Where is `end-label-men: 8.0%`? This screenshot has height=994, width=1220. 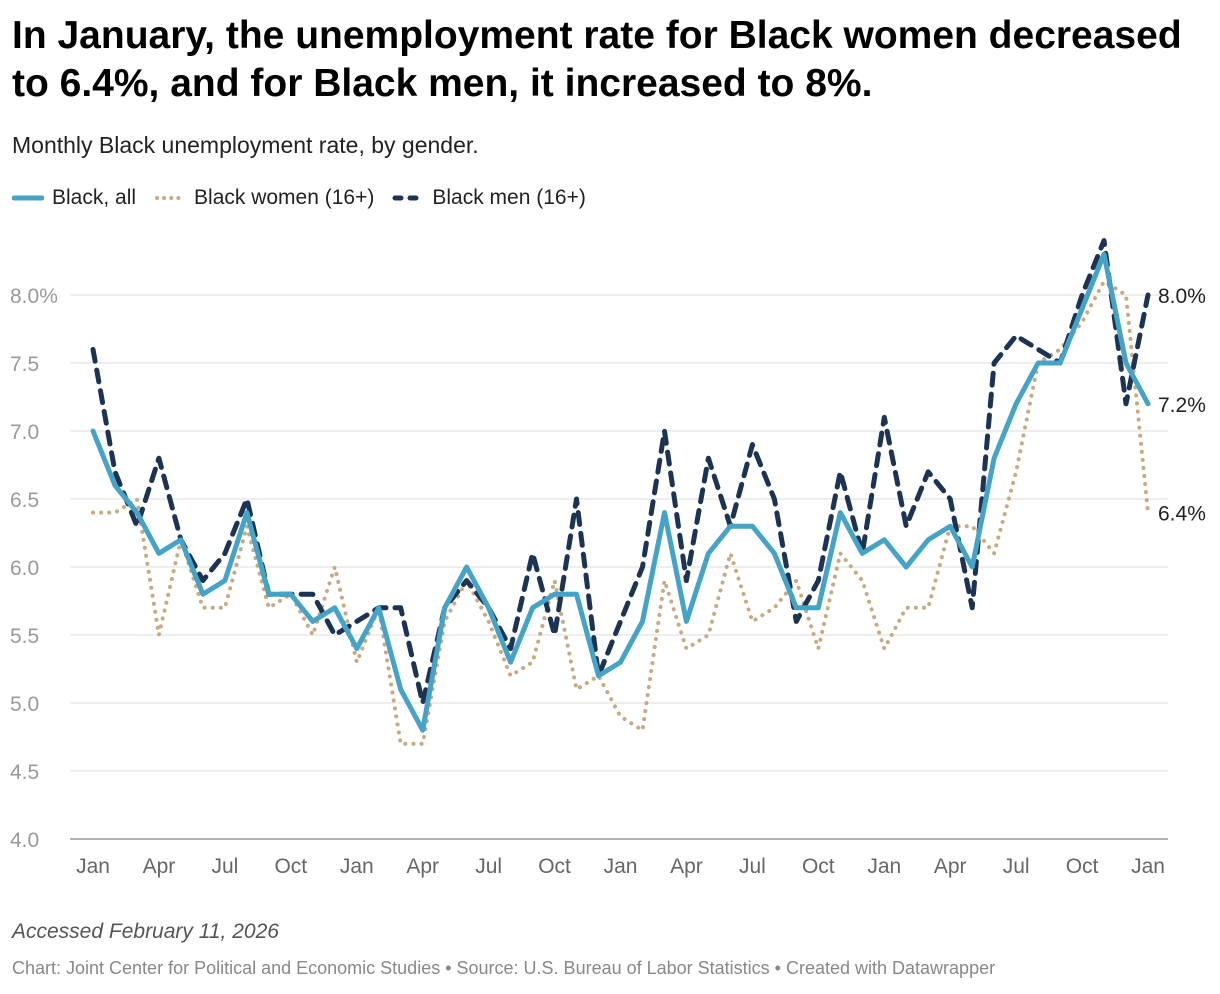
end-label-men: 8.0% is located at coordinates (1182, 296).